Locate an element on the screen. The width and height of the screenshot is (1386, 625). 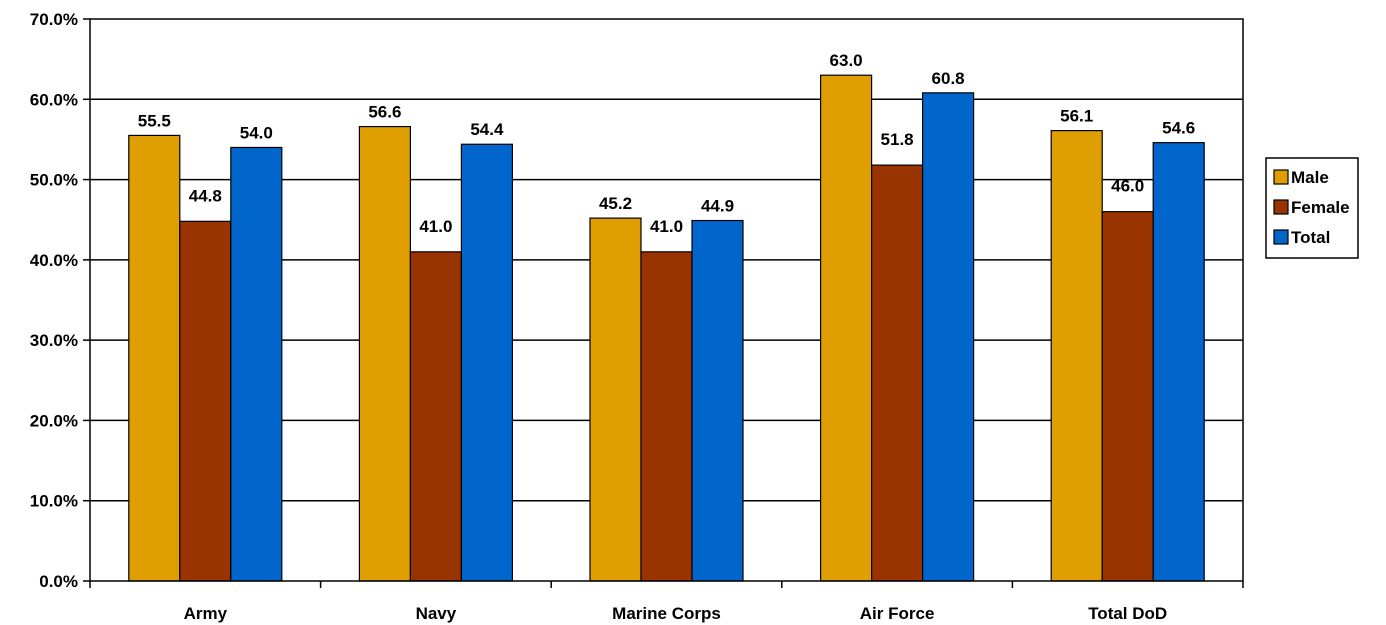
legend: Male Female Total is located at coordinates (1312, 208).